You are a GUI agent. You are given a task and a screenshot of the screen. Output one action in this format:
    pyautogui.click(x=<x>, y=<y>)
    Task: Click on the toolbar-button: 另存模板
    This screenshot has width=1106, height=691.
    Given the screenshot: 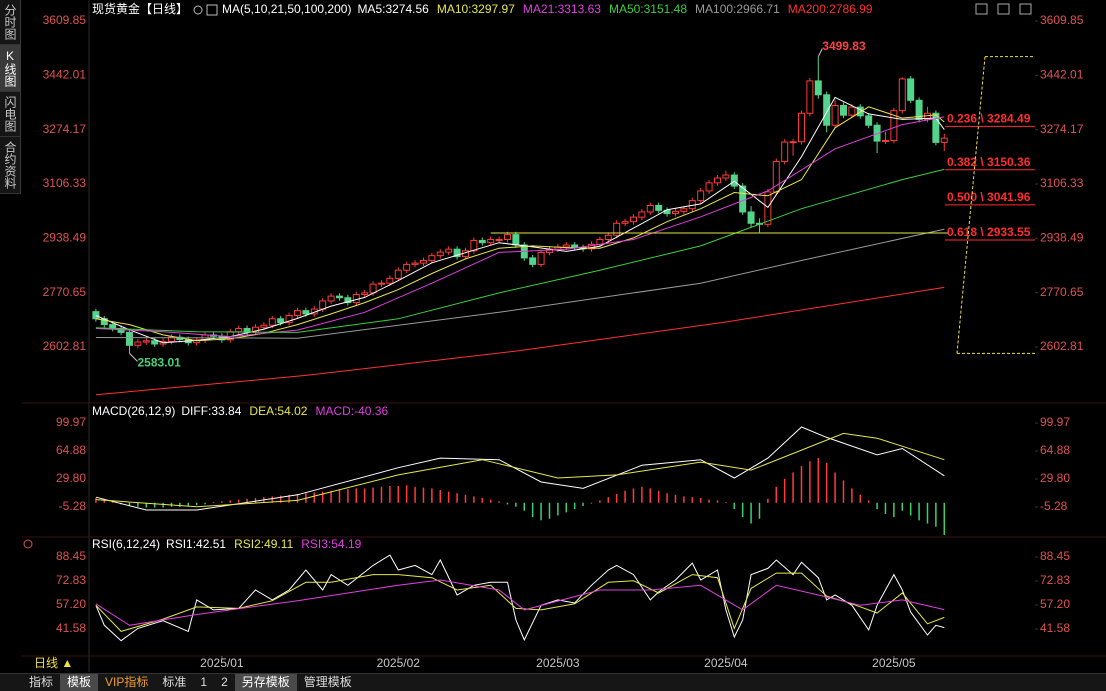 What is the action you would take?
    pyautogui.click(x=265, y=682)
    